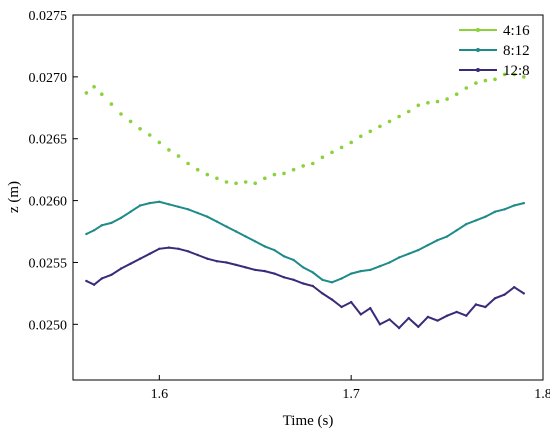 The image size is (550, 433). I want to click on legend-label: 4:16, so click(516, 31).